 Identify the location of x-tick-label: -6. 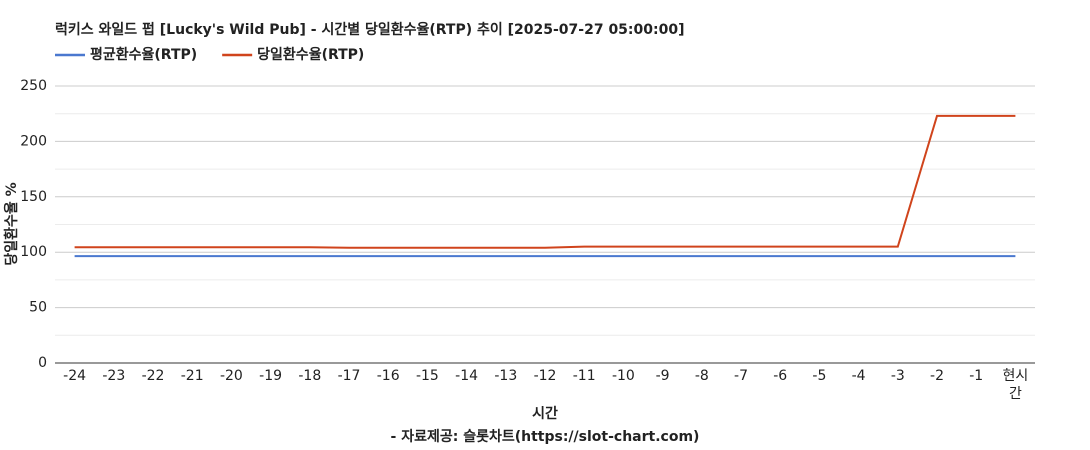
(780, 376).